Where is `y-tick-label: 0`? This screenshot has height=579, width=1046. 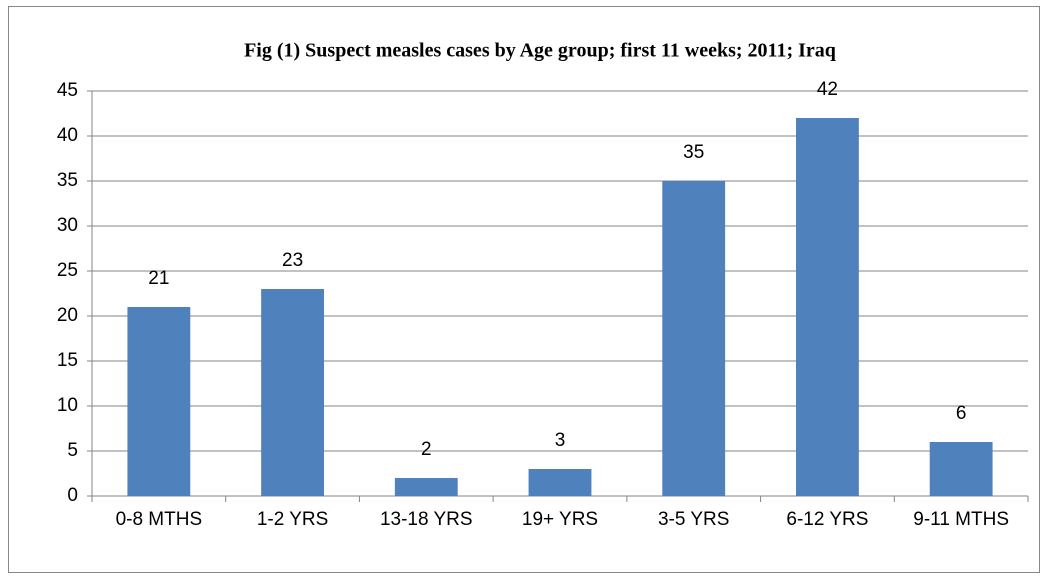
y-tick-label: 0 is located at coordinates (72, 495).